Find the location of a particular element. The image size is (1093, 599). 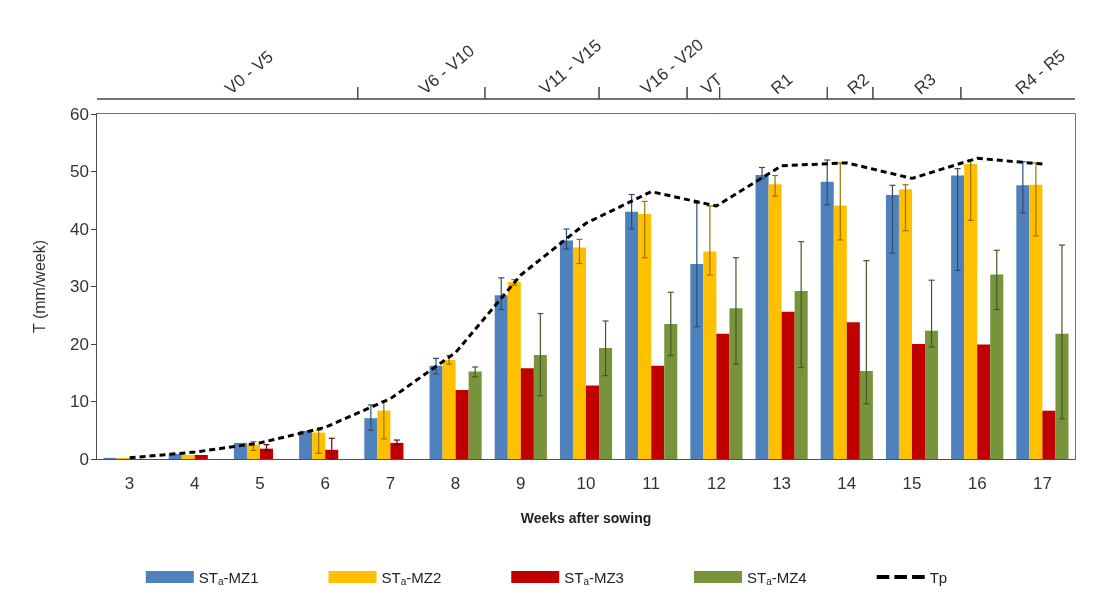

x-tick-label: 6 is located at coordinates (325, 483).